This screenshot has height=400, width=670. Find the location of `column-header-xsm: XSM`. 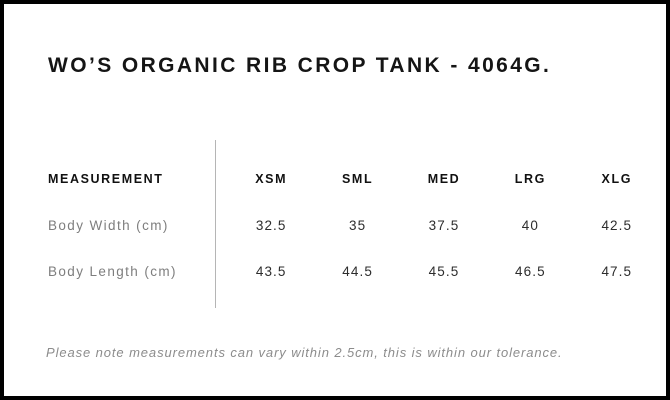

column-header-xsm: XSM is located at coordinates (271, 179).